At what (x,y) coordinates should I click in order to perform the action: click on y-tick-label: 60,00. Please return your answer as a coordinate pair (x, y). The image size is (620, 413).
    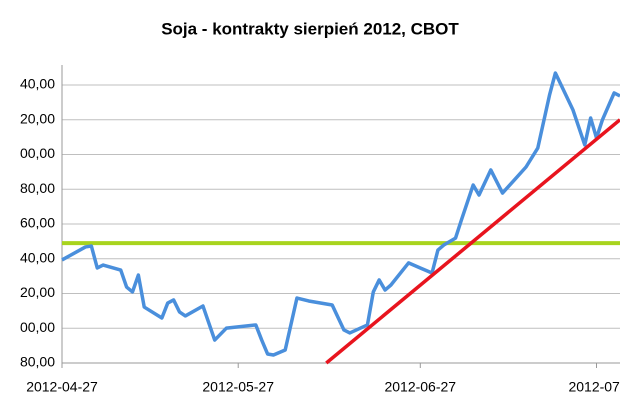
    Looking at the image, I should click on (37, 223).